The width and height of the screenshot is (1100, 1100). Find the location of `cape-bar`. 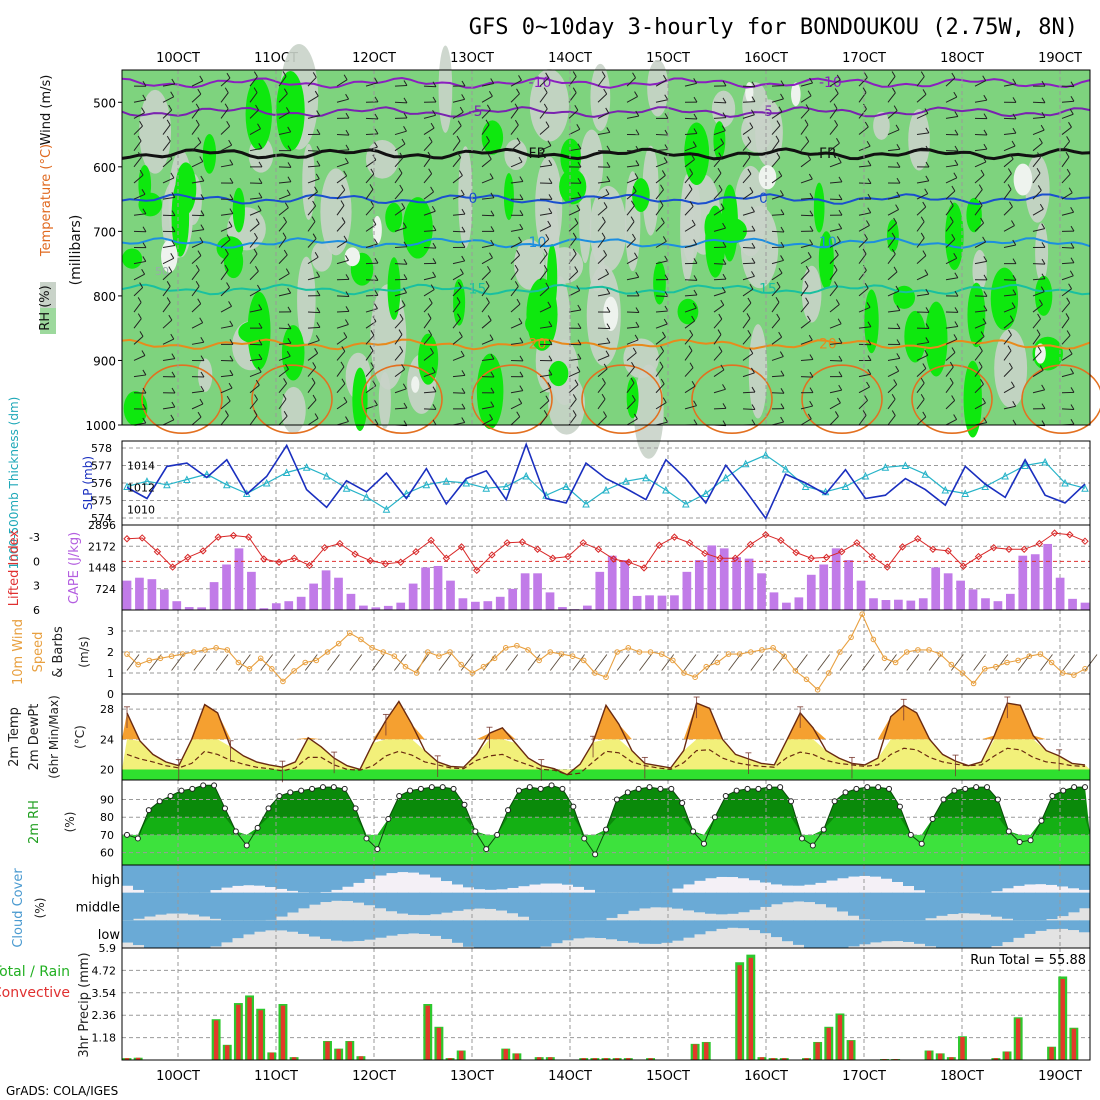

cape-bar is located at coordinates (264, 609).